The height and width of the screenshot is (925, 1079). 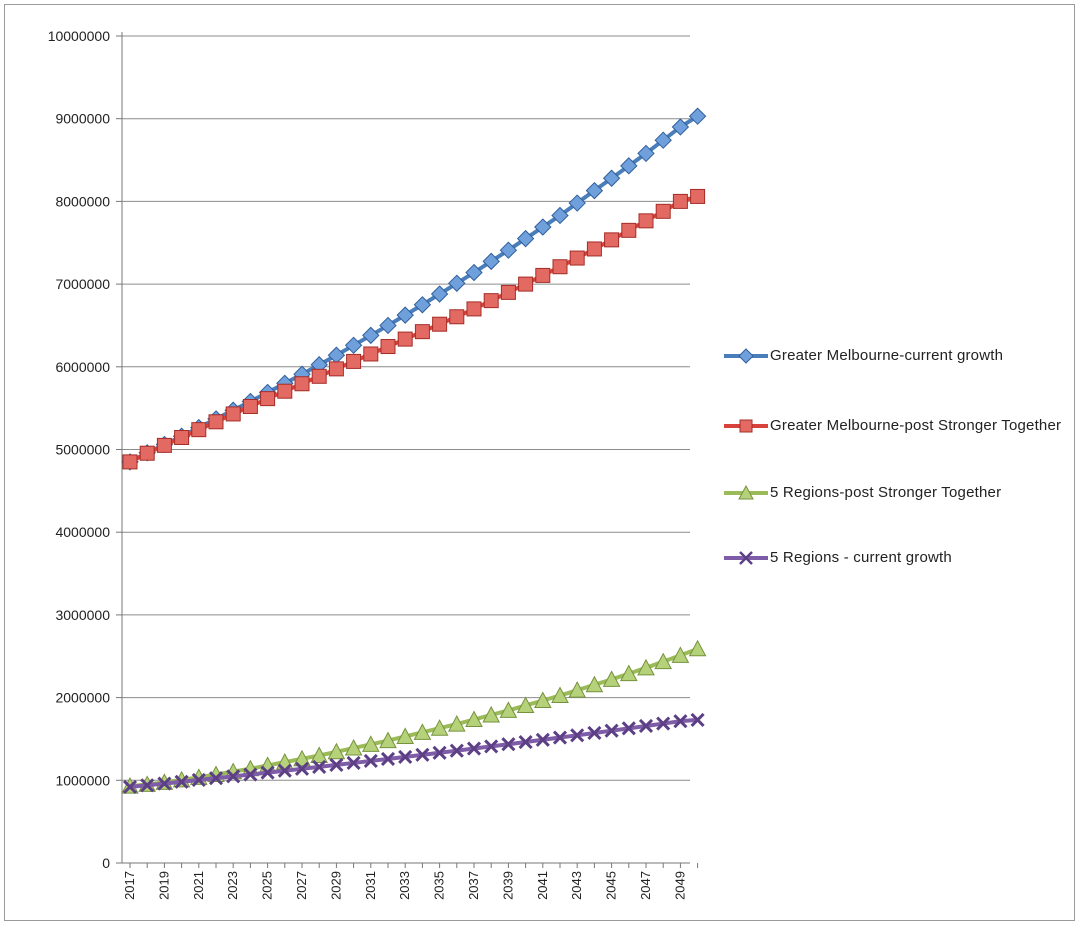 What do you see at coordinates (82, 698) in the screenshot?
I see `y-tick-label: 2000000` at bounding box center [82, 698].